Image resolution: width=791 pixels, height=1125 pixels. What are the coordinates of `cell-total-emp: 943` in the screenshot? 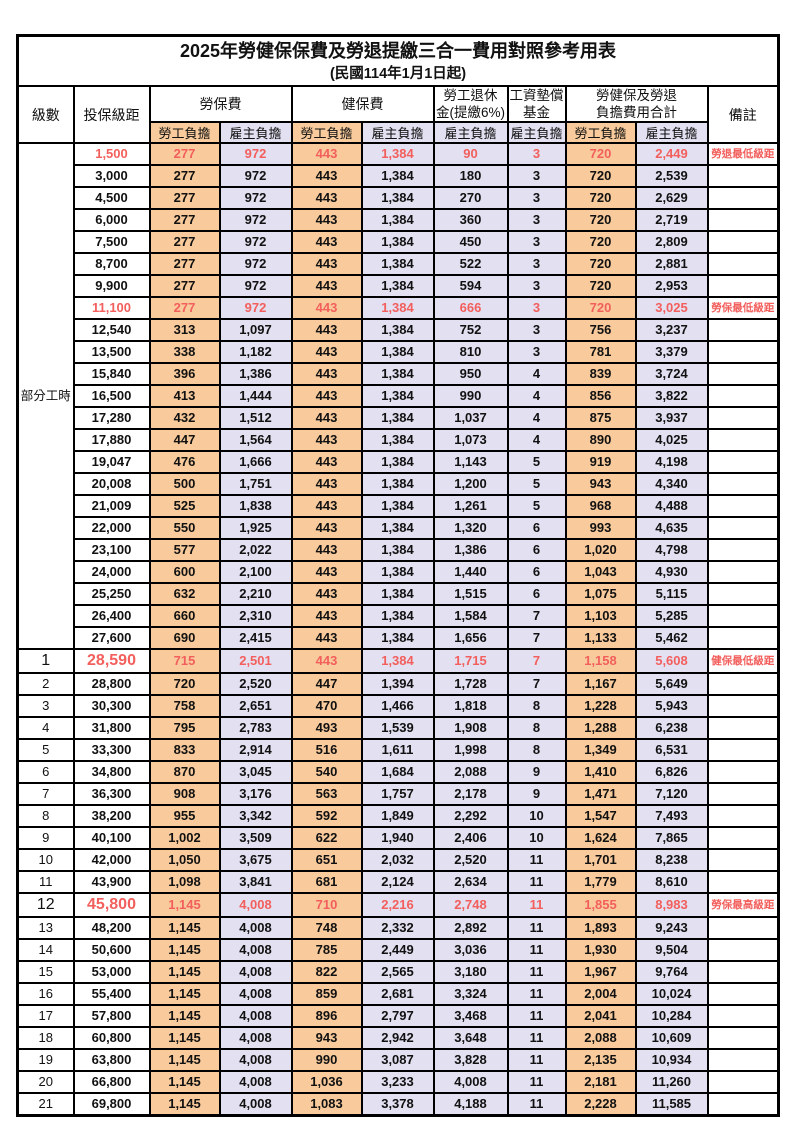 It's located at (600, 484).